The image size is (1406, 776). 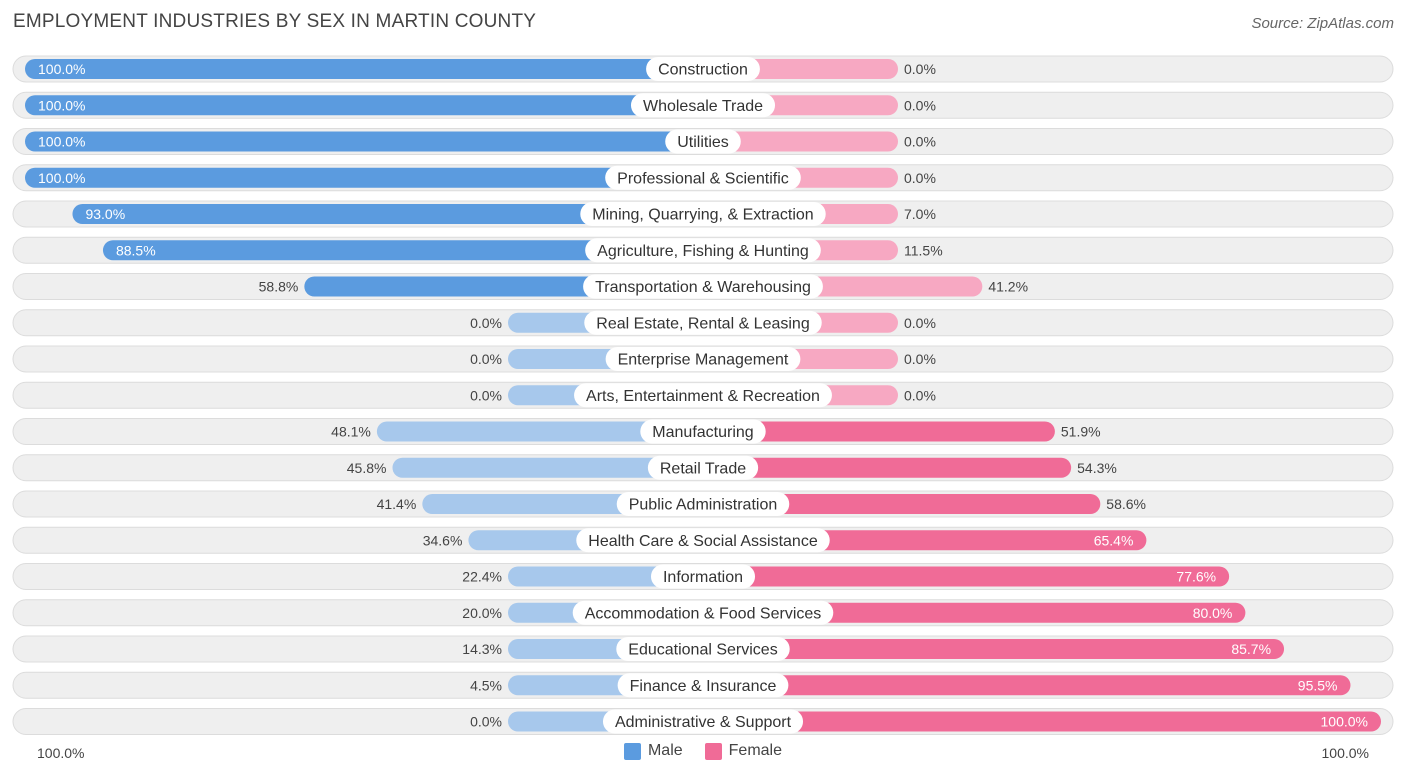 I want to click on category-label: Public Administration, so click(x=703, y=505).